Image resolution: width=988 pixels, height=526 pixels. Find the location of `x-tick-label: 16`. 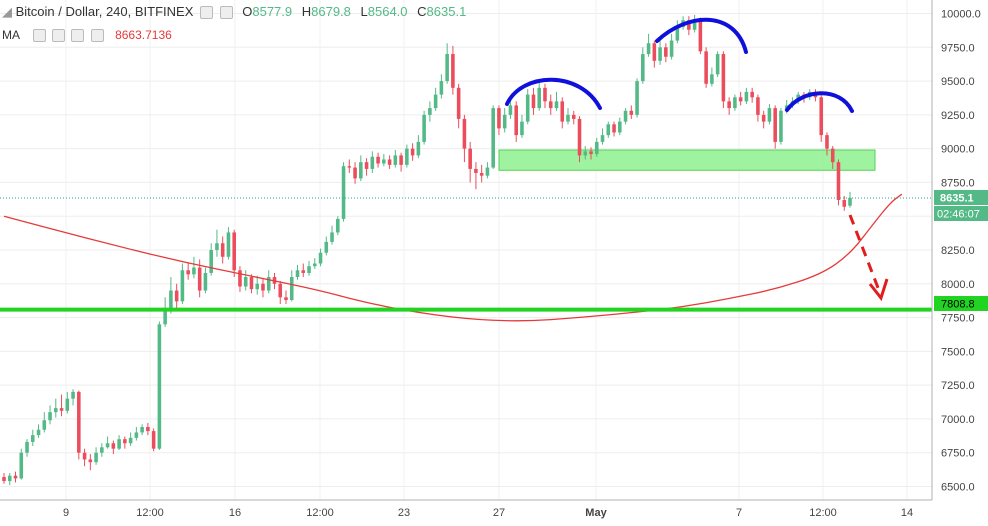

x-tick-label: 16 is located at coordinates (235, 513).